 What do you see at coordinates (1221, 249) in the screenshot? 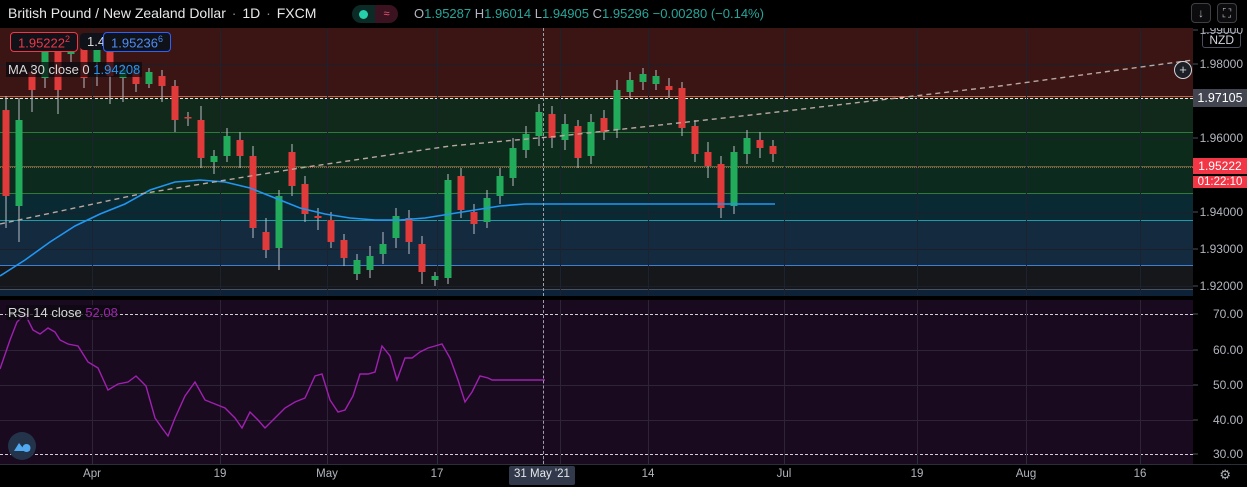
I see `price-tick-label: 1.93000` at bounding box center [1221, 249].